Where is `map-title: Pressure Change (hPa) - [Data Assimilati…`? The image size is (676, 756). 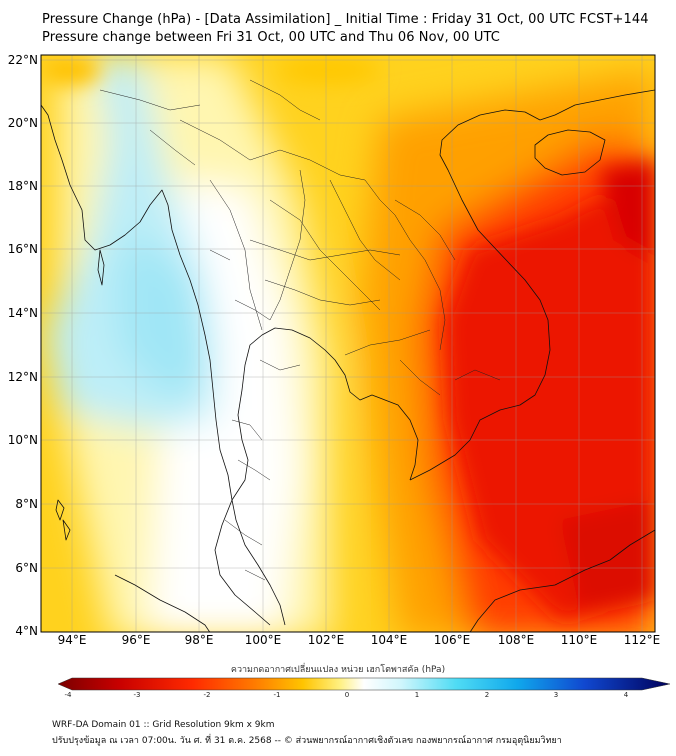 map-title: Pressure Change (hPa) - [Data Assimilati… is located at coordinates (345, 19).